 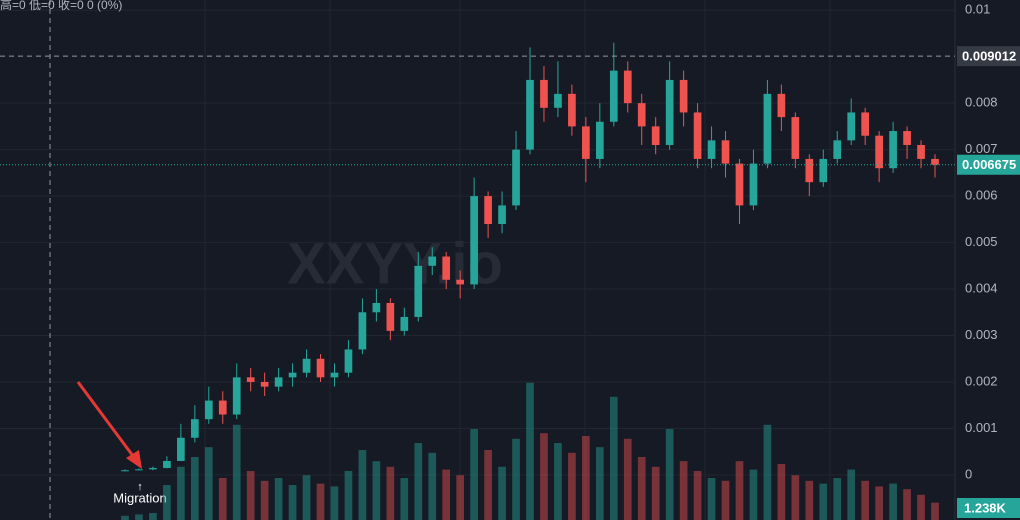 I want to click on y-tick-label: 0.007, so click(x=981, y=148).